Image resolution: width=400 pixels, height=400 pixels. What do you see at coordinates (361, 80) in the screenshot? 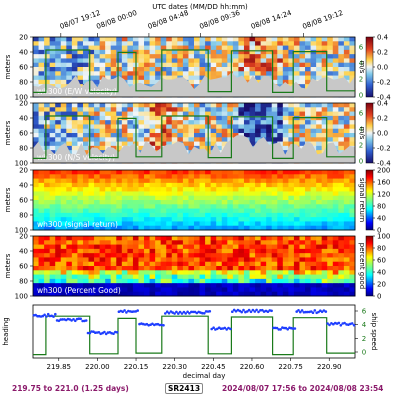
I see `speed-tick-label: 2` at bounding box center [361, 80].